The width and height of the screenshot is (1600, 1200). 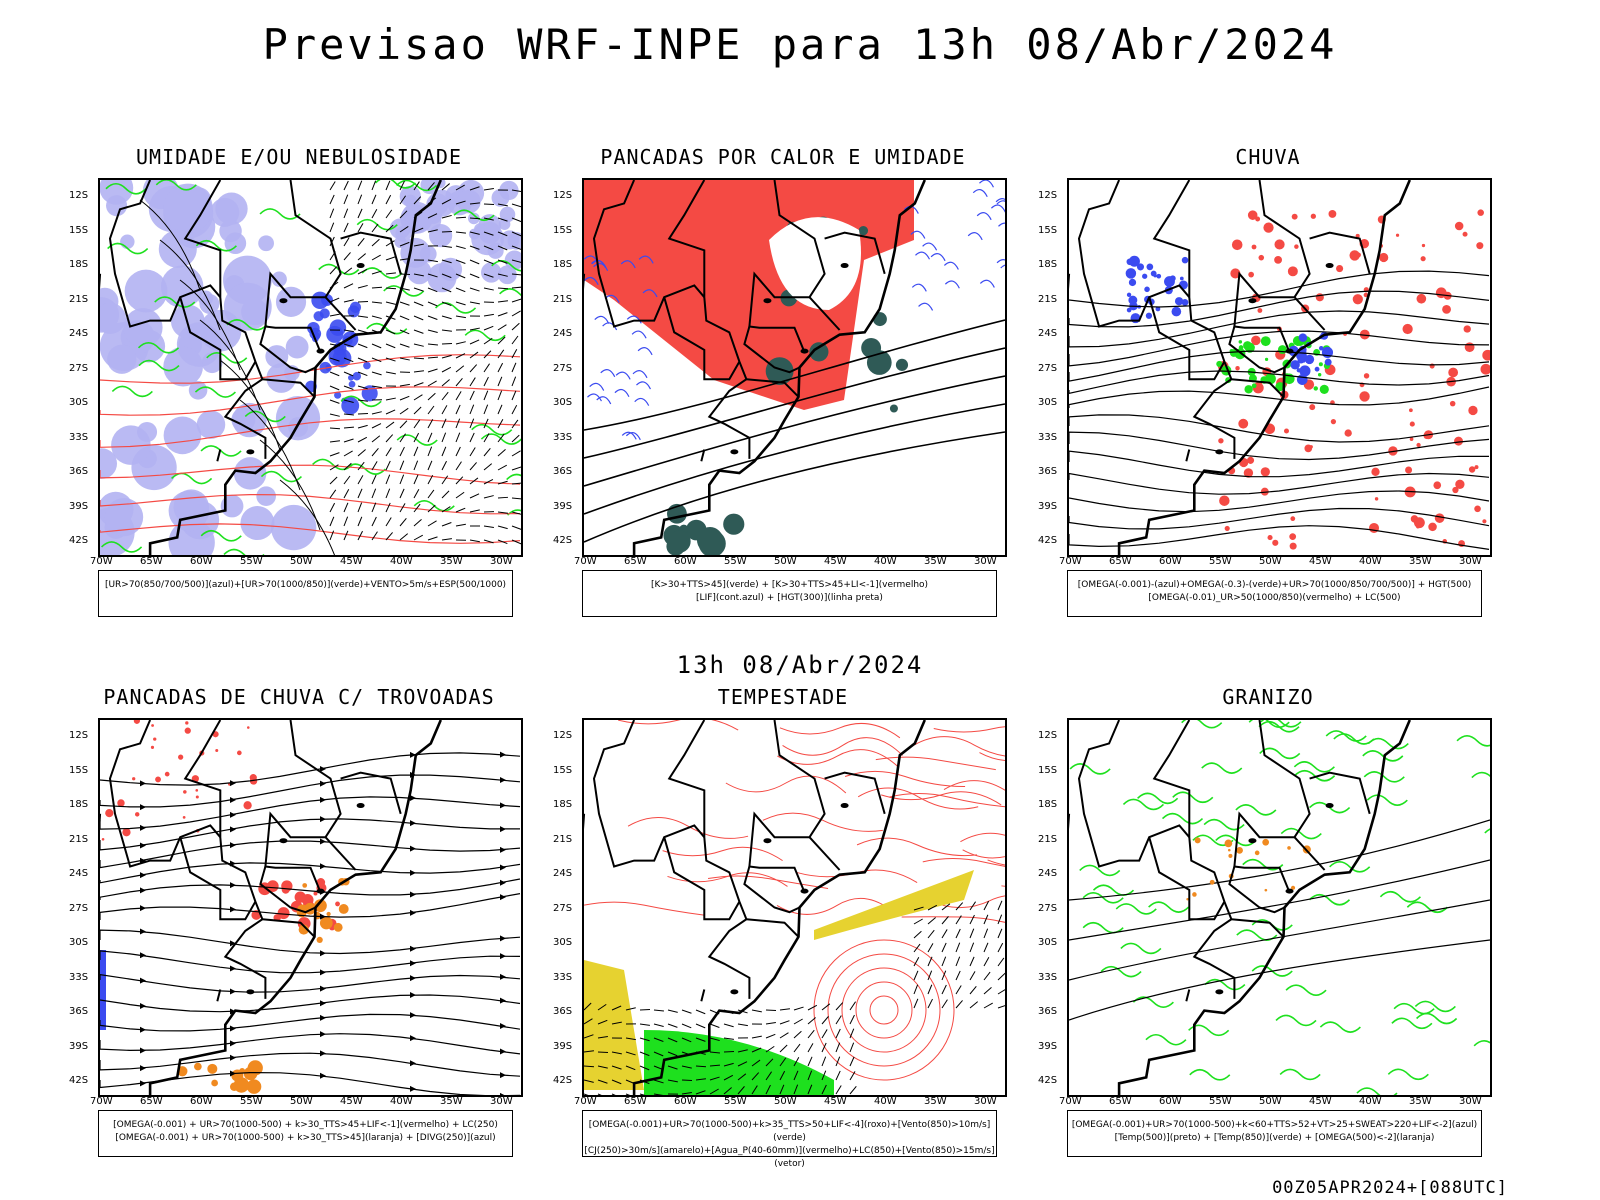 What do you see at coordinates (1268, 697) in the screenshot?
I see `panel-title: GRANIZO` at bounding box center [1268, 697].